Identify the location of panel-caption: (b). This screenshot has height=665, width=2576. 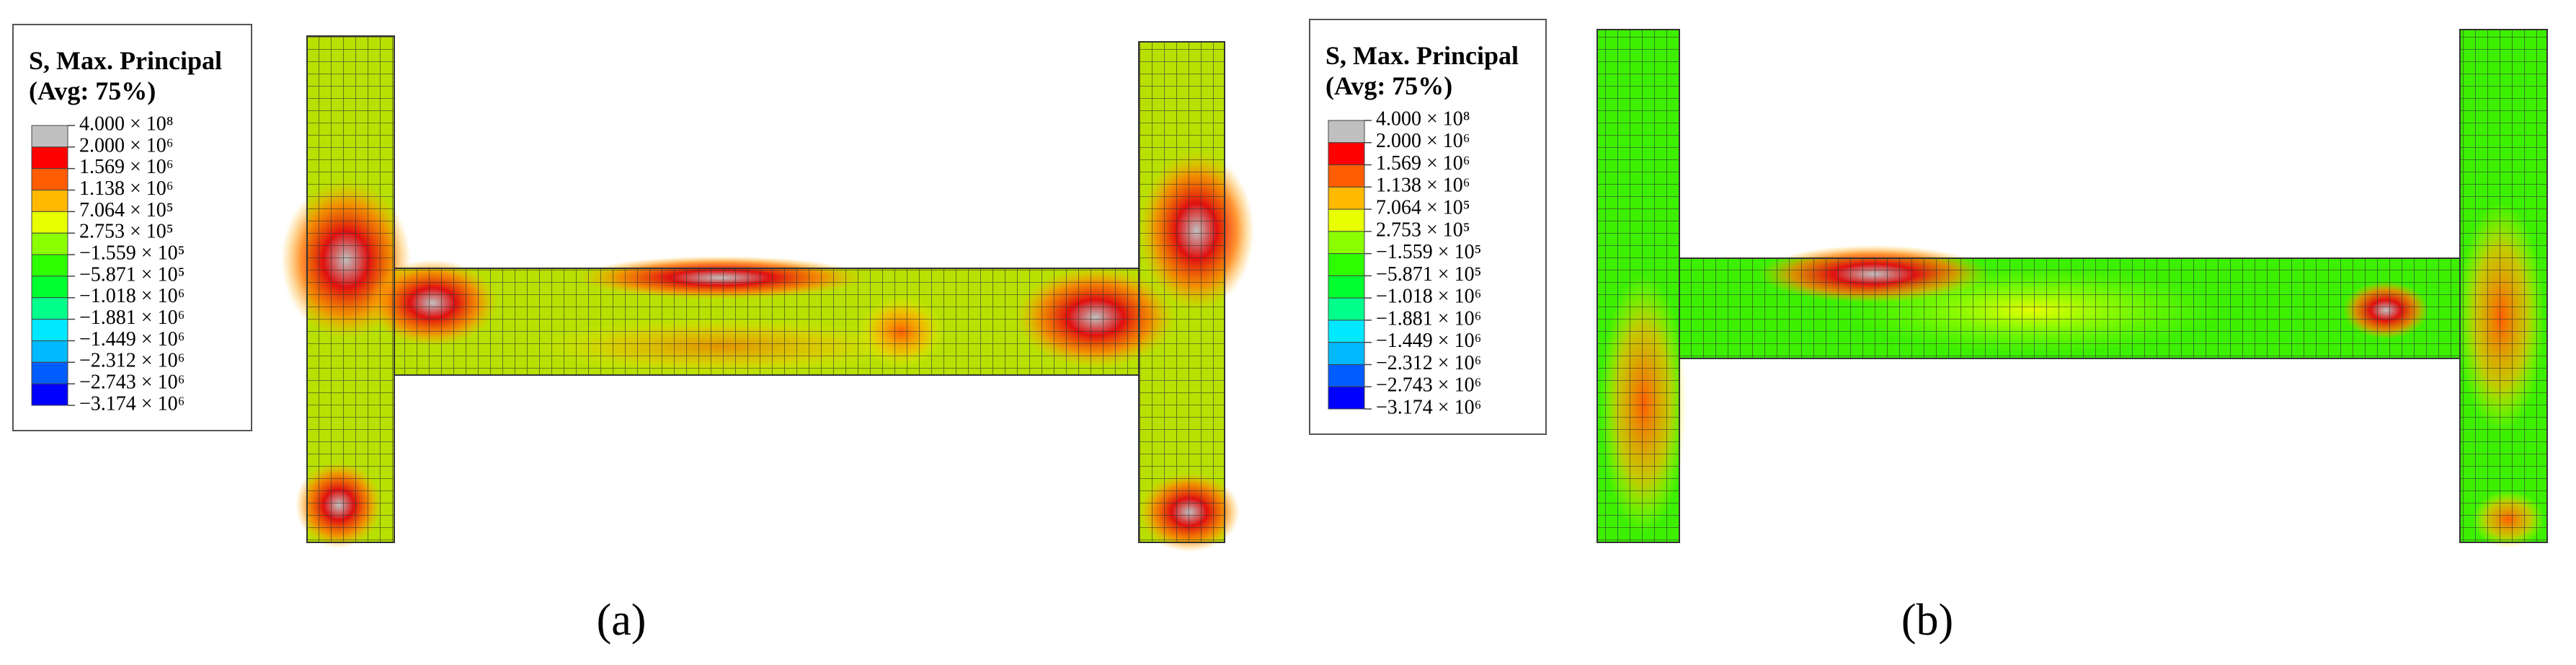
(1927, 620).